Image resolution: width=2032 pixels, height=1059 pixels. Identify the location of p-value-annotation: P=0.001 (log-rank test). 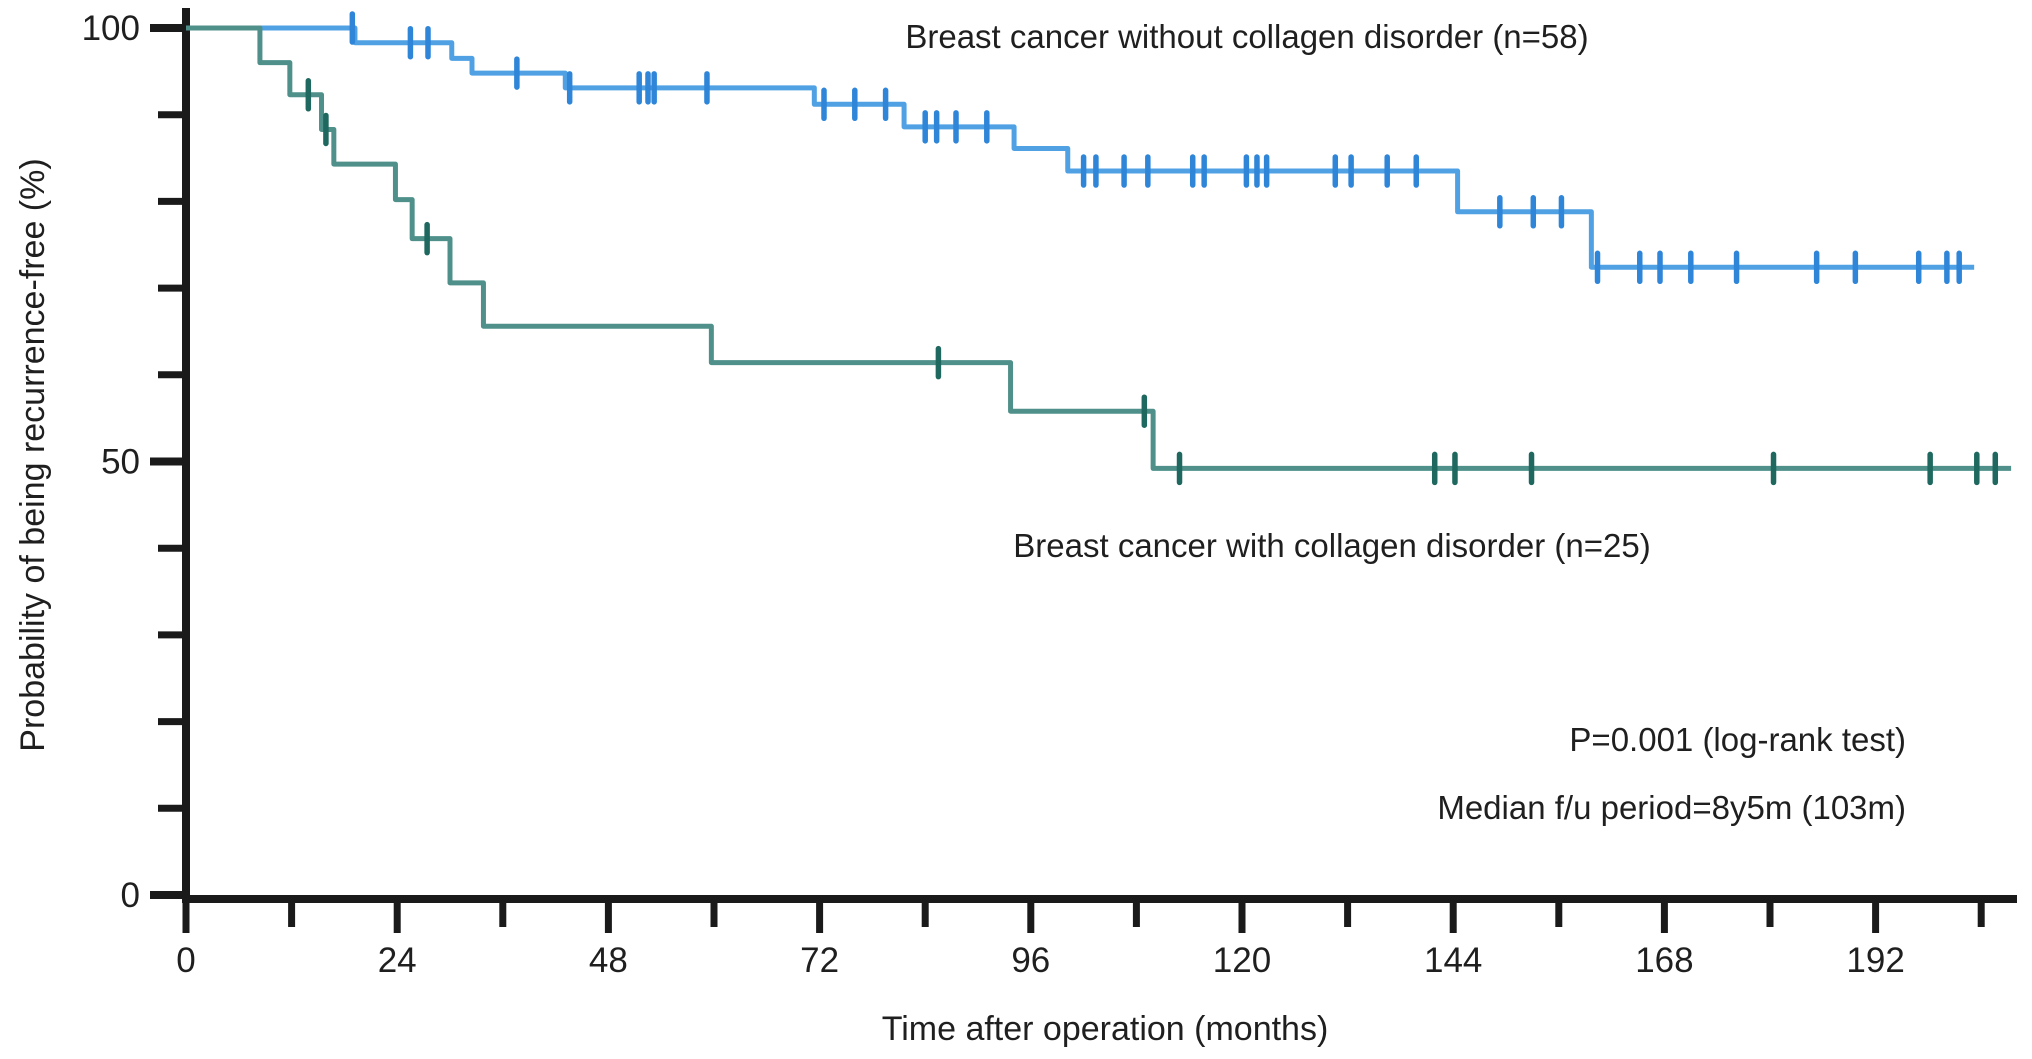
(1737, 739).